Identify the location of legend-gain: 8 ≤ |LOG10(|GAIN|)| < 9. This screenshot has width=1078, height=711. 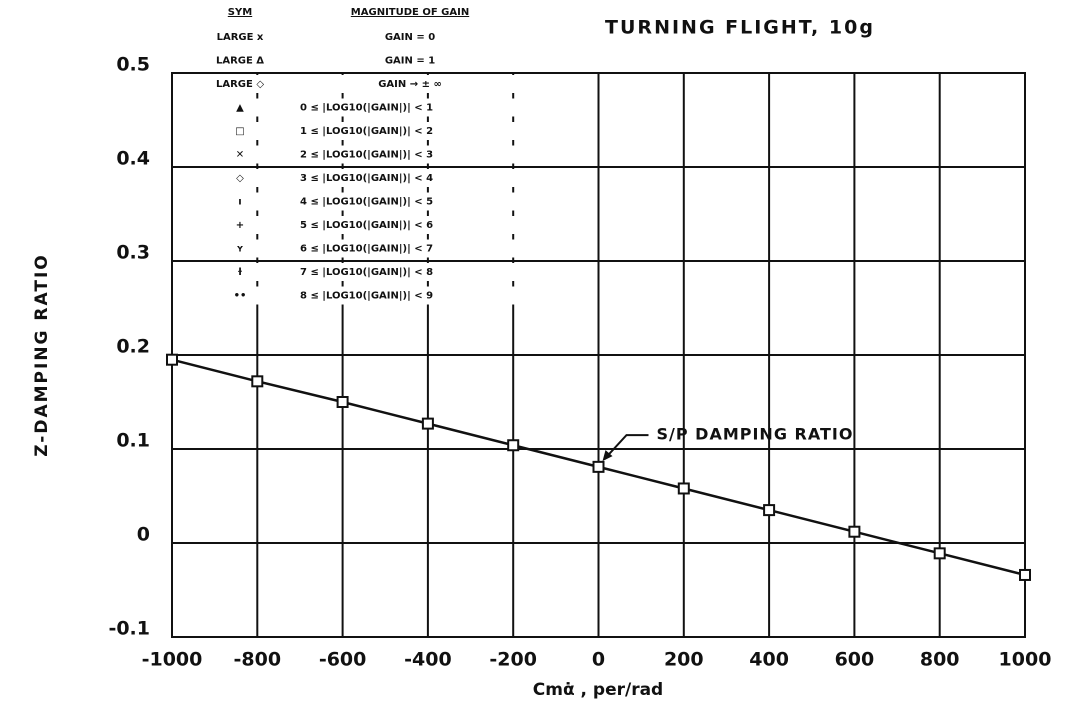
(366, 296).